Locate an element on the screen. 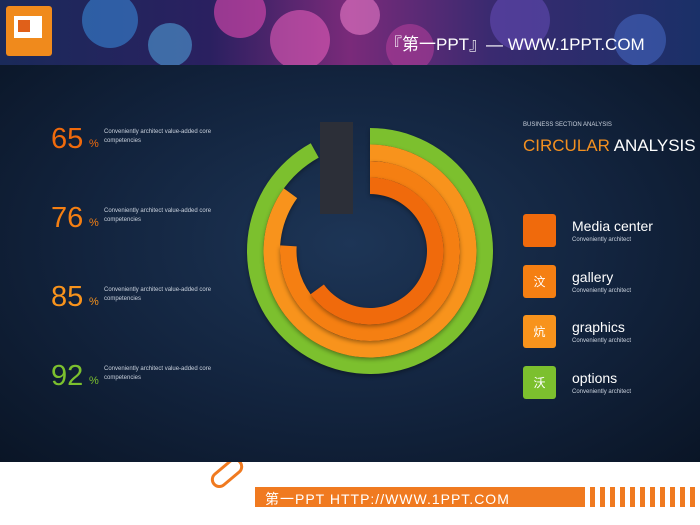 This screenshot has width=700, height=525. supertitle: BUSINESS SECTION ANALYSIS is located at coordinates (567, 125).